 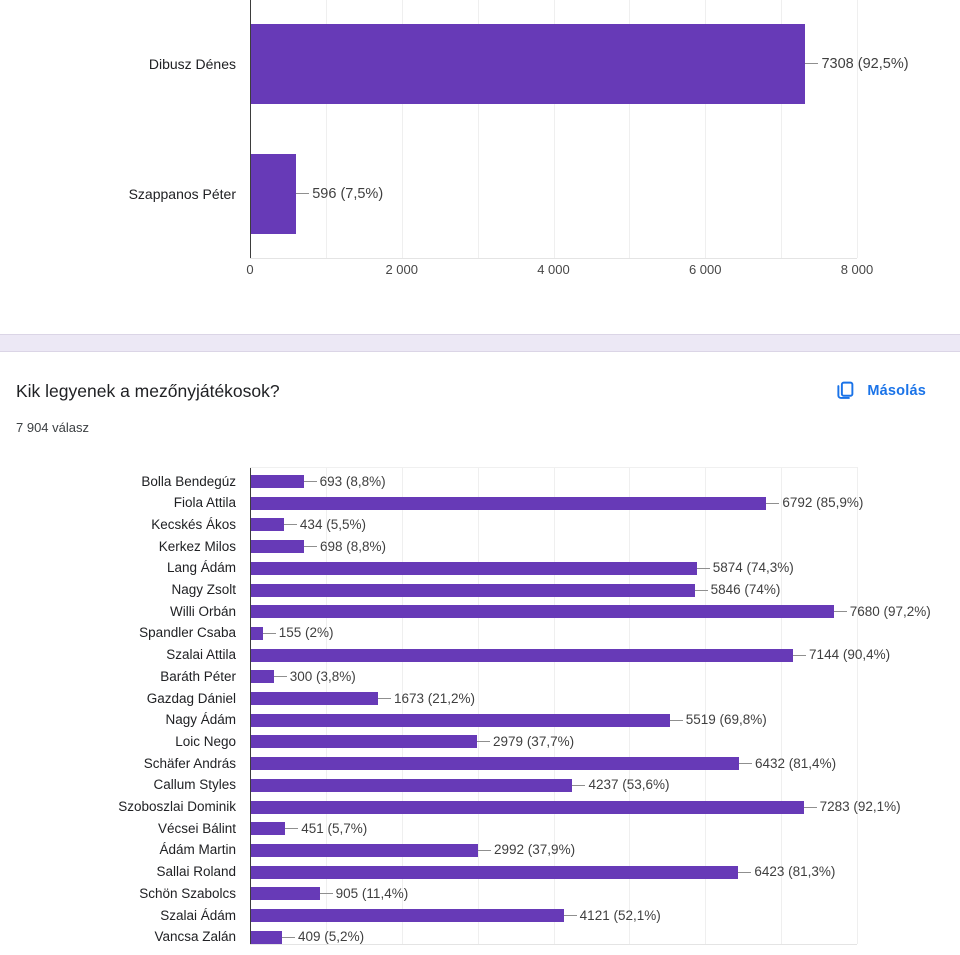 What do you see at coordinates (726, 720) in the screenshot?
I see `value-label: 5519 (69,8%)` at bounding box center [726, 720].